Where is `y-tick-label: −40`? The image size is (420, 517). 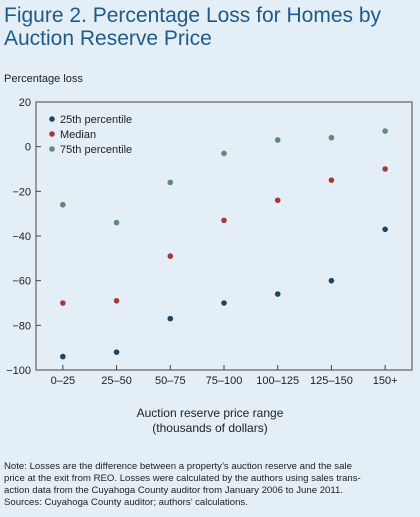
y-tick-label: −40 is located at coordinates (21, 237).